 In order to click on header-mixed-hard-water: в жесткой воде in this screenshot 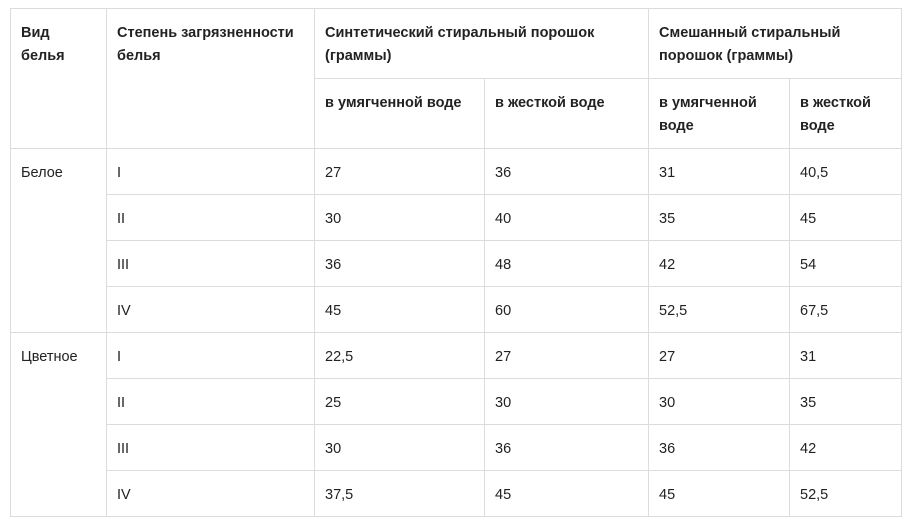, I will do `click(846, 113)`.